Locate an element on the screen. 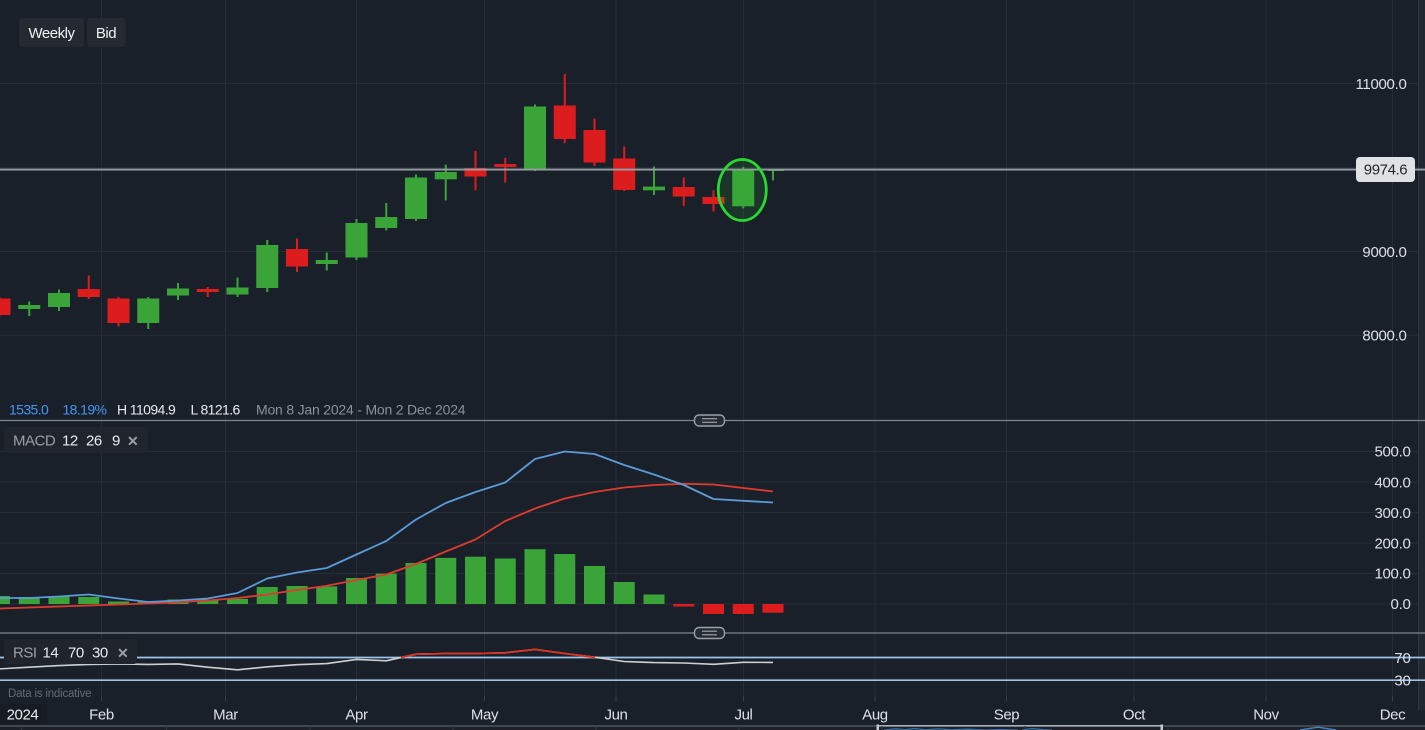 The width and height of the screenshot is (1425, 730). svg-text: 14 is located at coordinates (51, 653).